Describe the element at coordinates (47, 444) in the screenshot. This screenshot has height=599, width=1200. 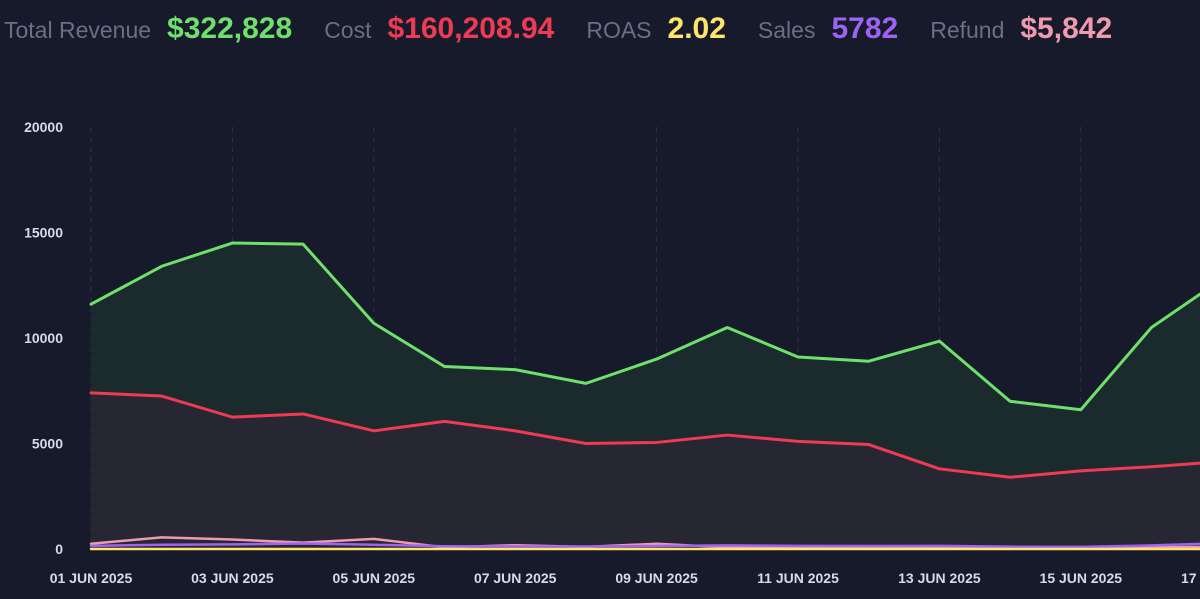
I see `y-tick-label: 5000` at that location.